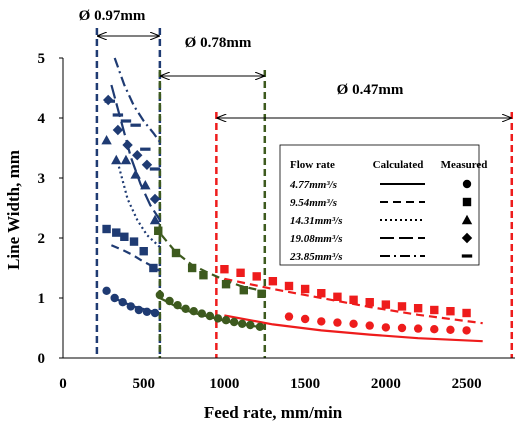 The width and height of the screenshot is (515, 435). What do you see at coordinates (42, 239) in the screenshot?
I see `y-tick-label: 2` at bounding box center [42, 239].